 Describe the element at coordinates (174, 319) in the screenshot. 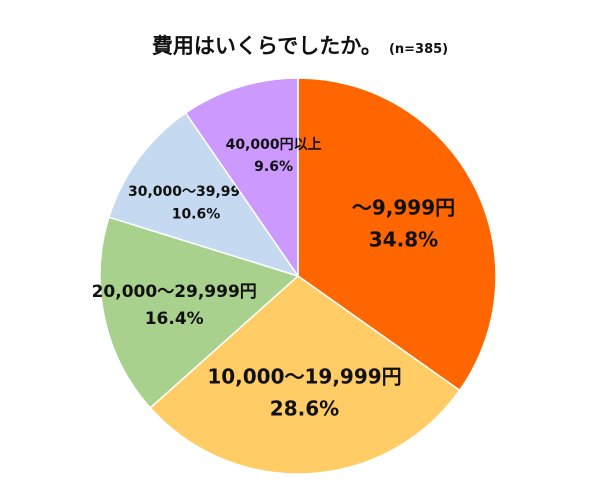

I see `slice-percent-label: 16.4%` at that location.